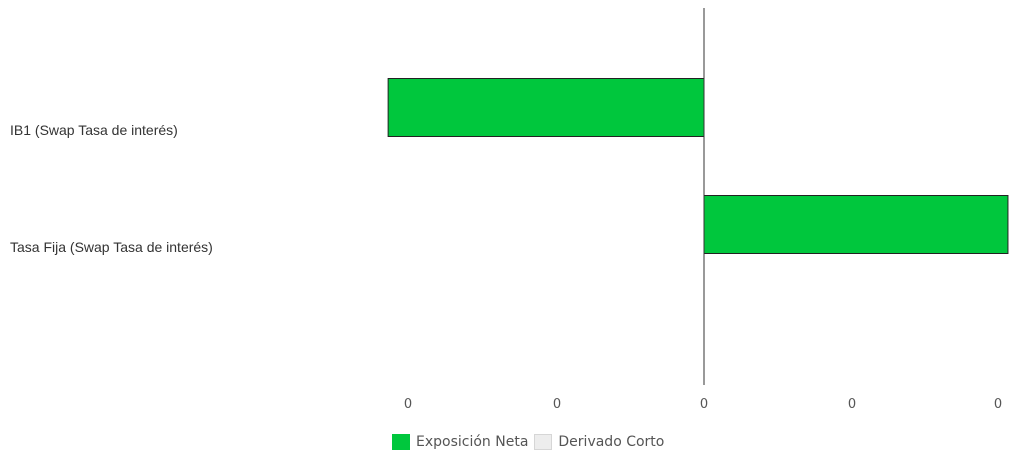 This screenshot has width=1009, height=453. Describe the element at coordinates (543, 442) in the screenshot. I see `legend-swatch-gray` at that location.